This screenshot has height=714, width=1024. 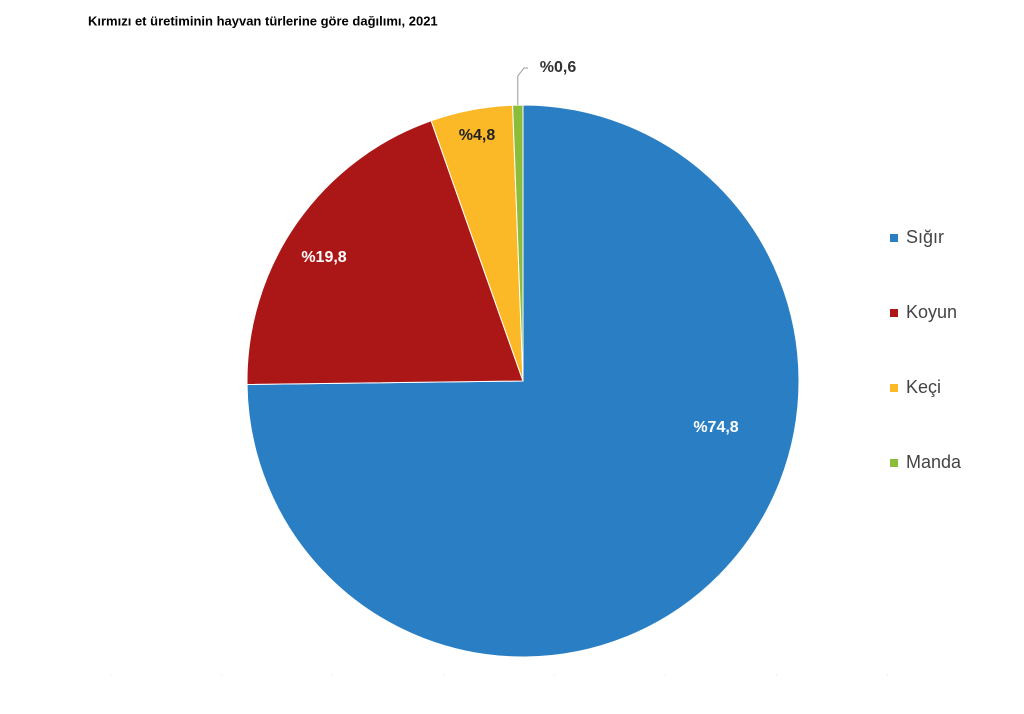 What do you see at coordinates (925, 237) in the screenshot?
I see `legend-label: Sığır` at bounding box center [925, 237].